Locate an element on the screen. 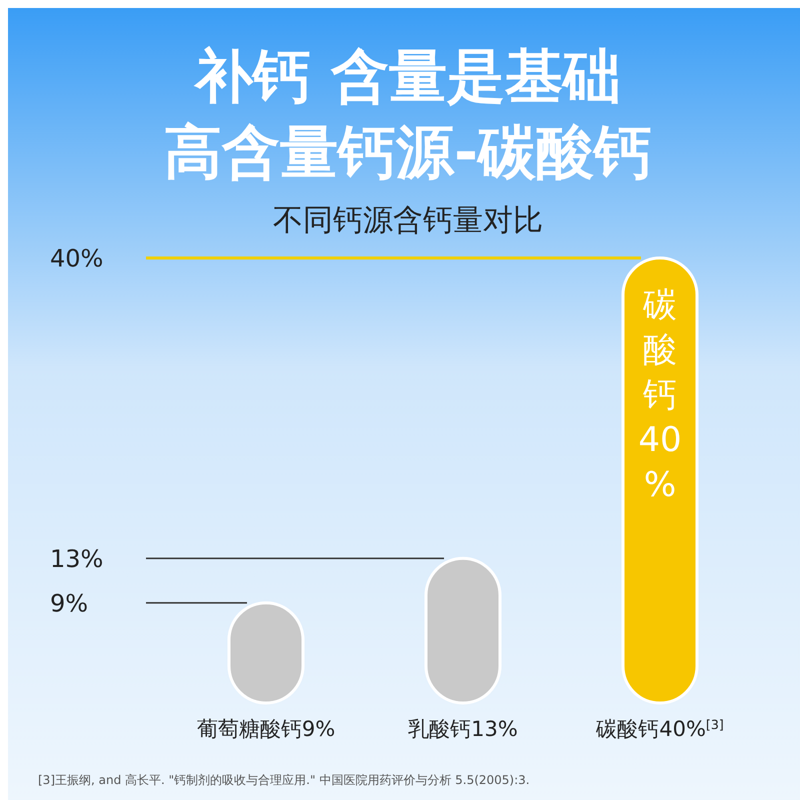  y-tick-label: 9% is located at coordinates (69, 603).